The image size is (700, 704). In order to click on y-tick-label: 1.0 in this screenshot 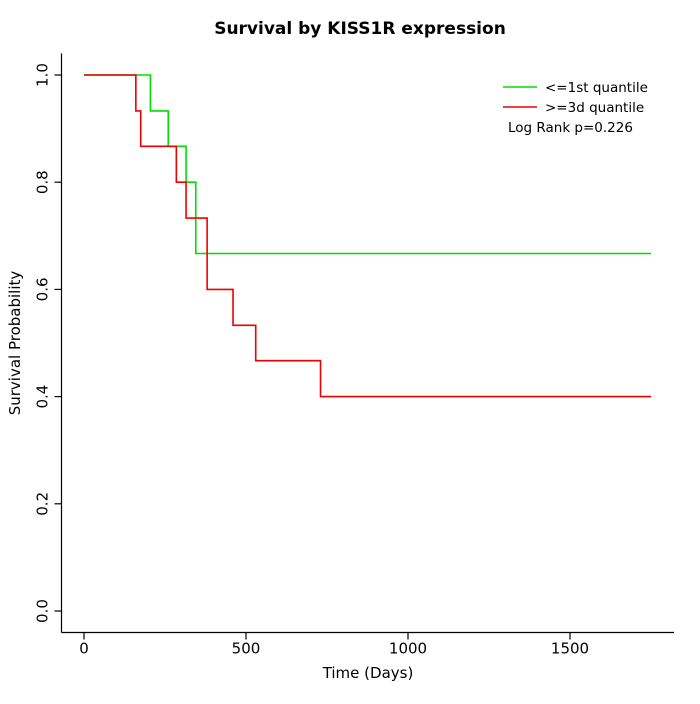, I will do `click(43, 75)`.